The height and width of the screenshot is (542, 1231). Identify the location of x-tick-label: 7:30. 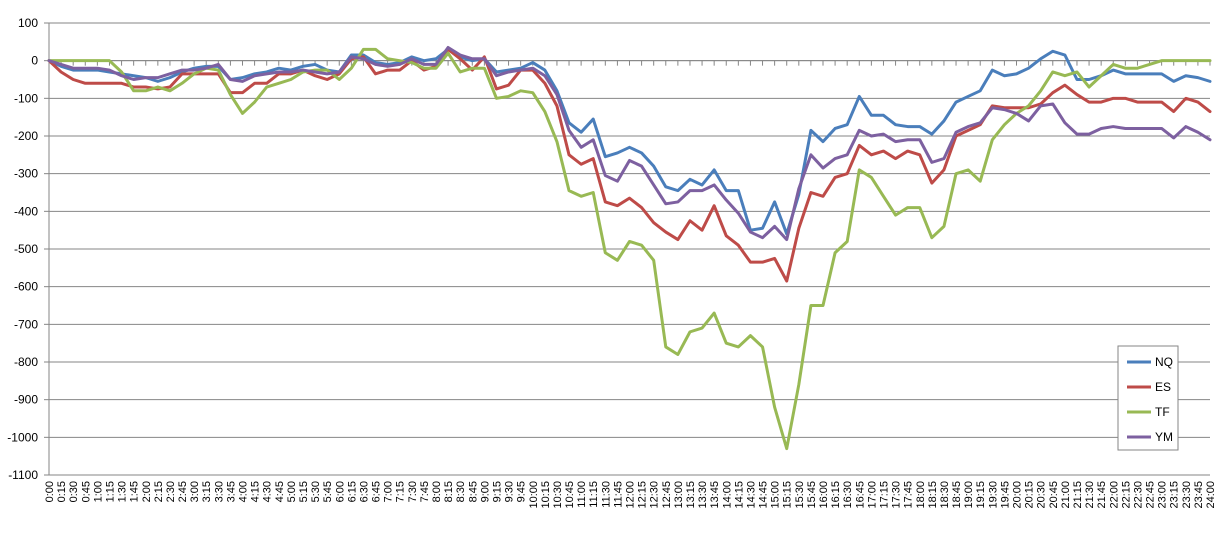
(413, 491).